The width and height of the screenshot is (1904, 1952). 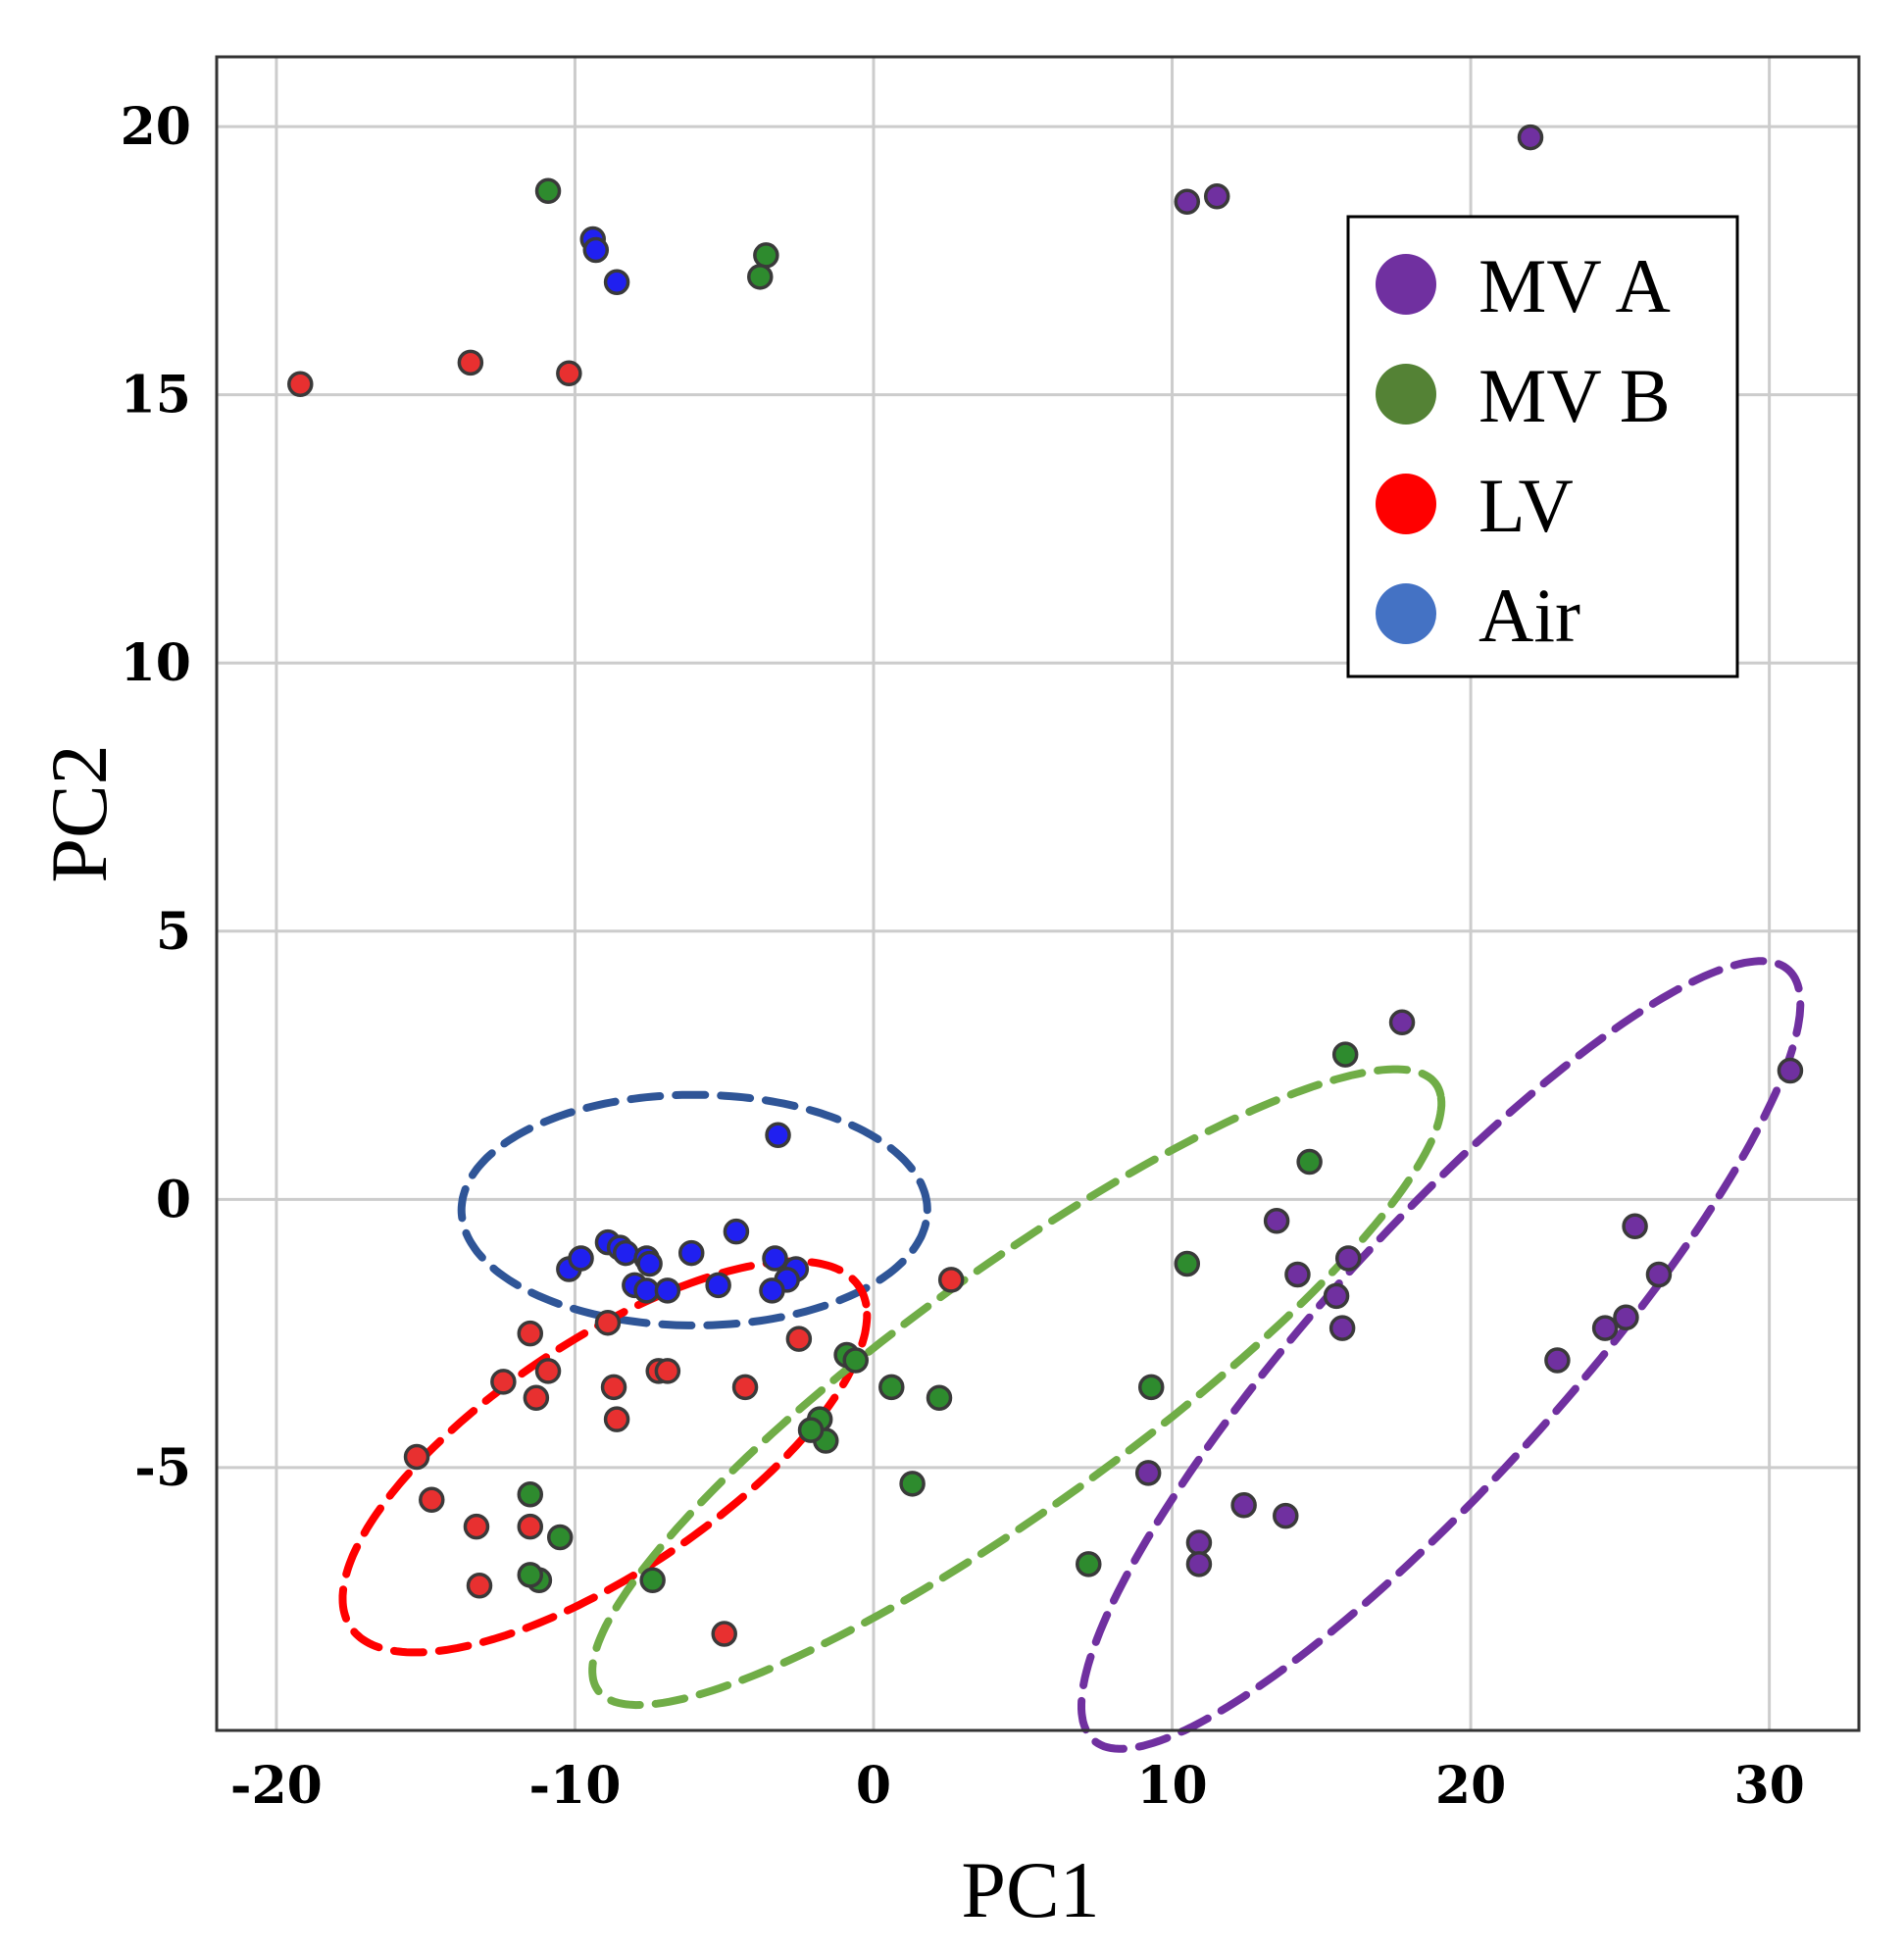 What do you see at coordinates (1574, 395) in the screenshot?
I see `legend-label-mv-b: MV B` at bounding box center [1574, 395].